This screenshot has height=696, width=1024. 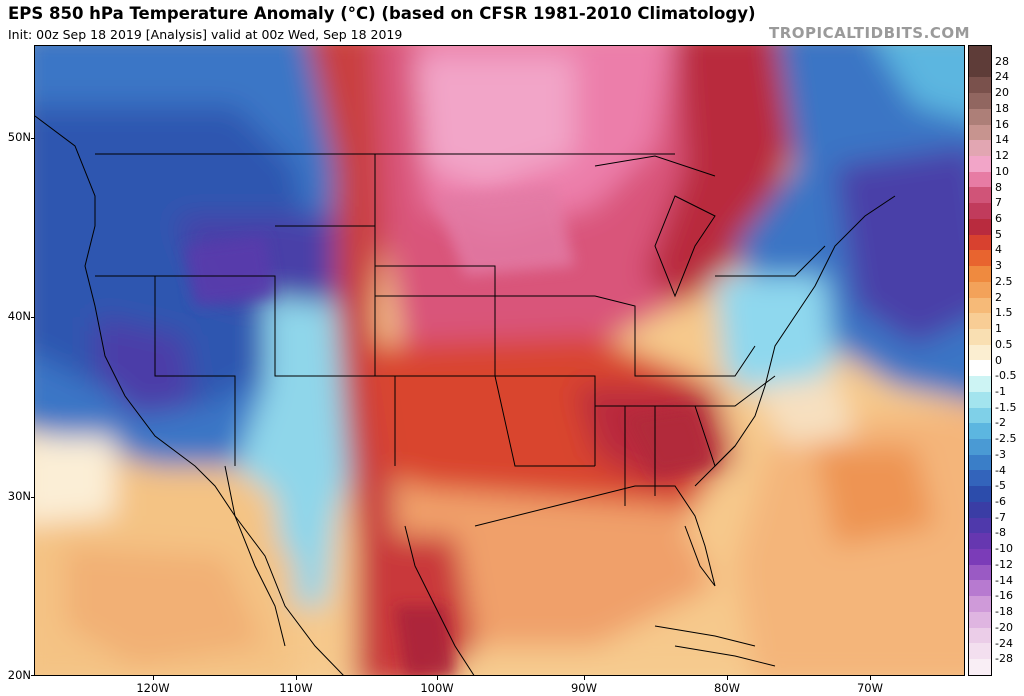 What do you see at coordinates (726, 688) in the screenshot?
I see `lon-label-80w: 80W` at bounding box center [726, 688].